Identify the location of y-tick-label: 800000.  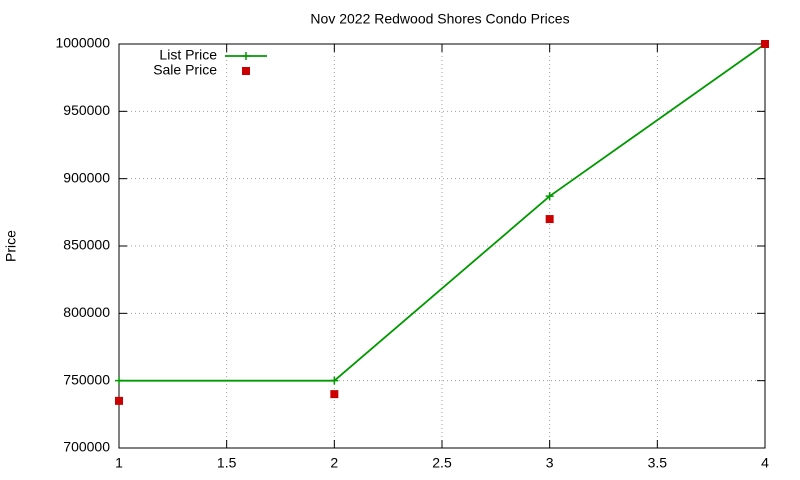
(86, 312).